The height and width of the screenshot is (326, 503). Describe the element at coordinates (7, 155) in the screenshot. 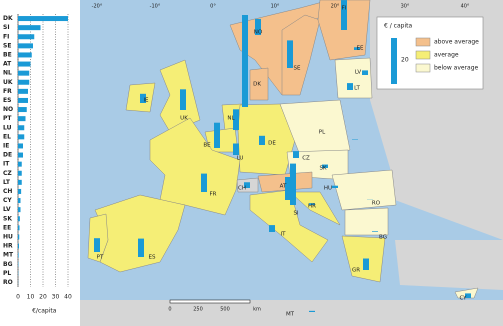

I see `y-tick-label: DE` at that location.